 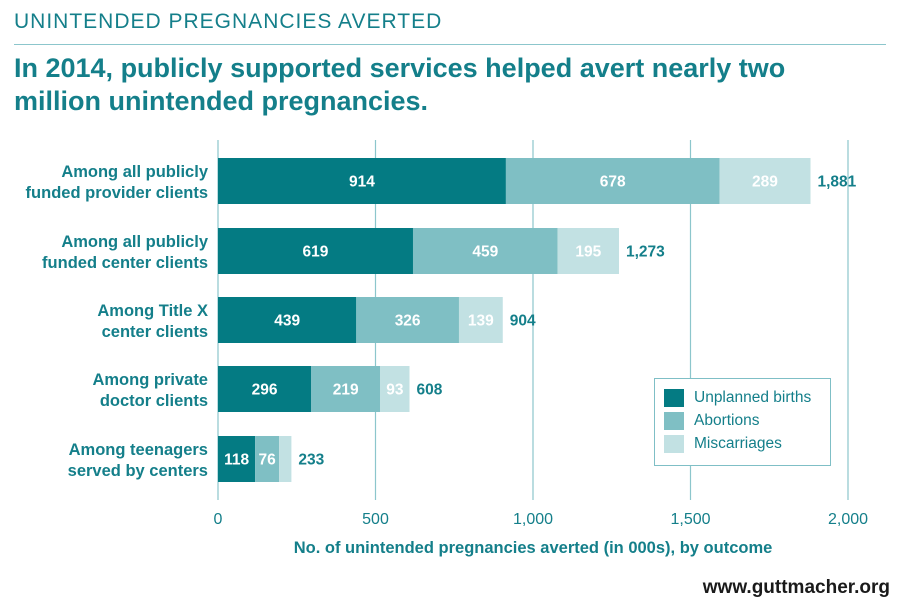 What do you see at coordinates (674, 421) in the screenshot?
I see `legend-swatch-abortions` at bounding box center [674, 421].